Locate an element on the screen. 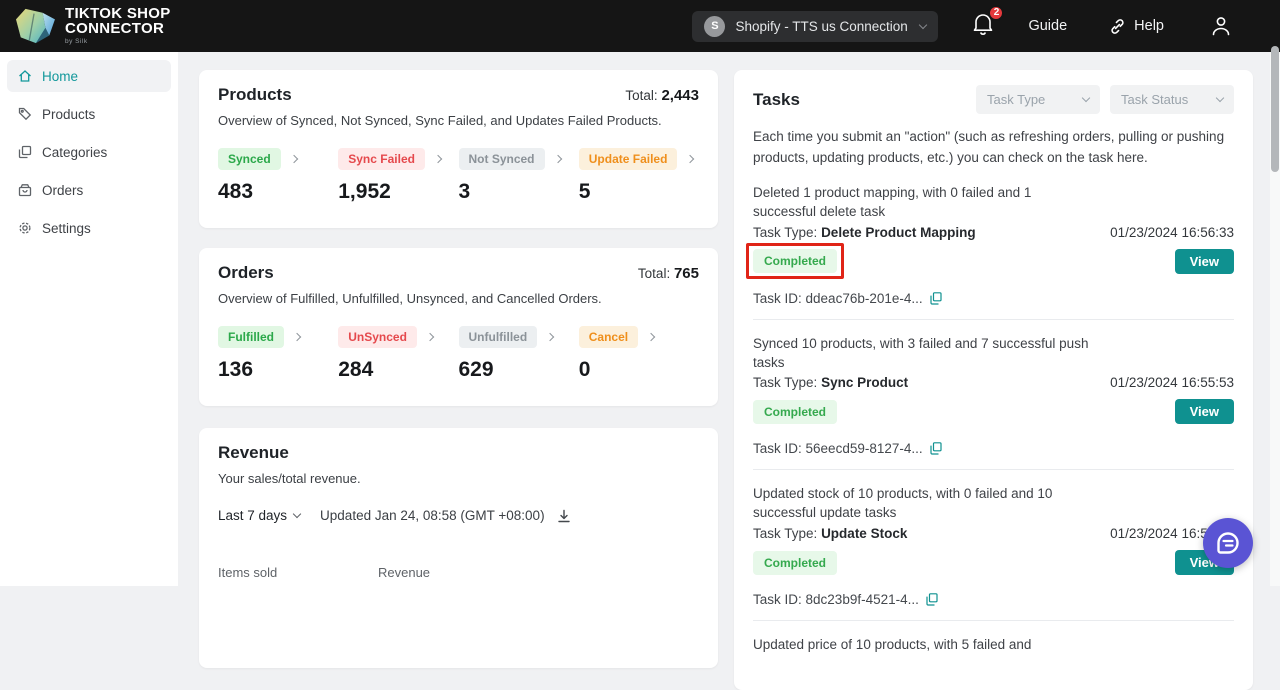 This screenshot has width=1280, height=690. store-selector-dropdown: S Shopify - TTS us Connection is located at coordinates (815, 26).